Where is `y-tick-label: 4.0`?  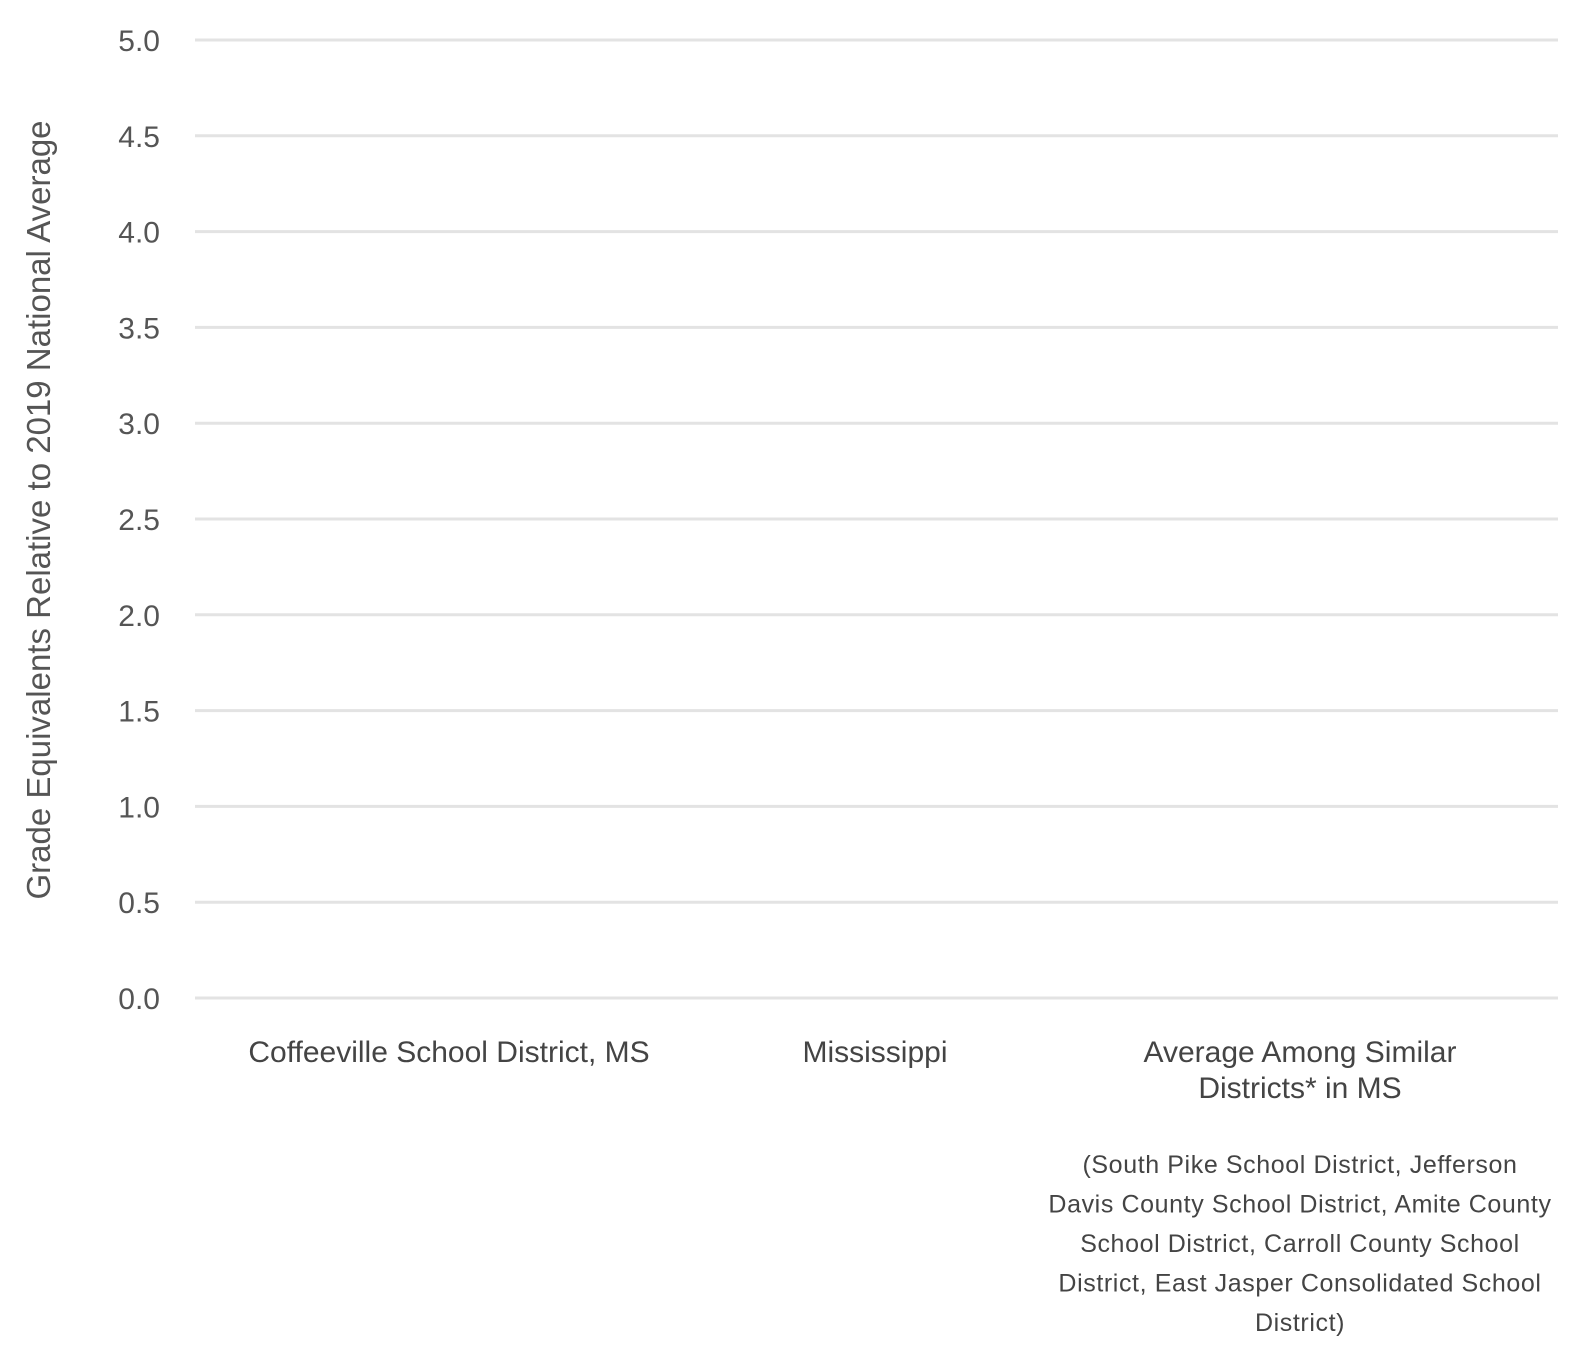 y-tick-label: 4.0 is located at coordinates (139, 233).